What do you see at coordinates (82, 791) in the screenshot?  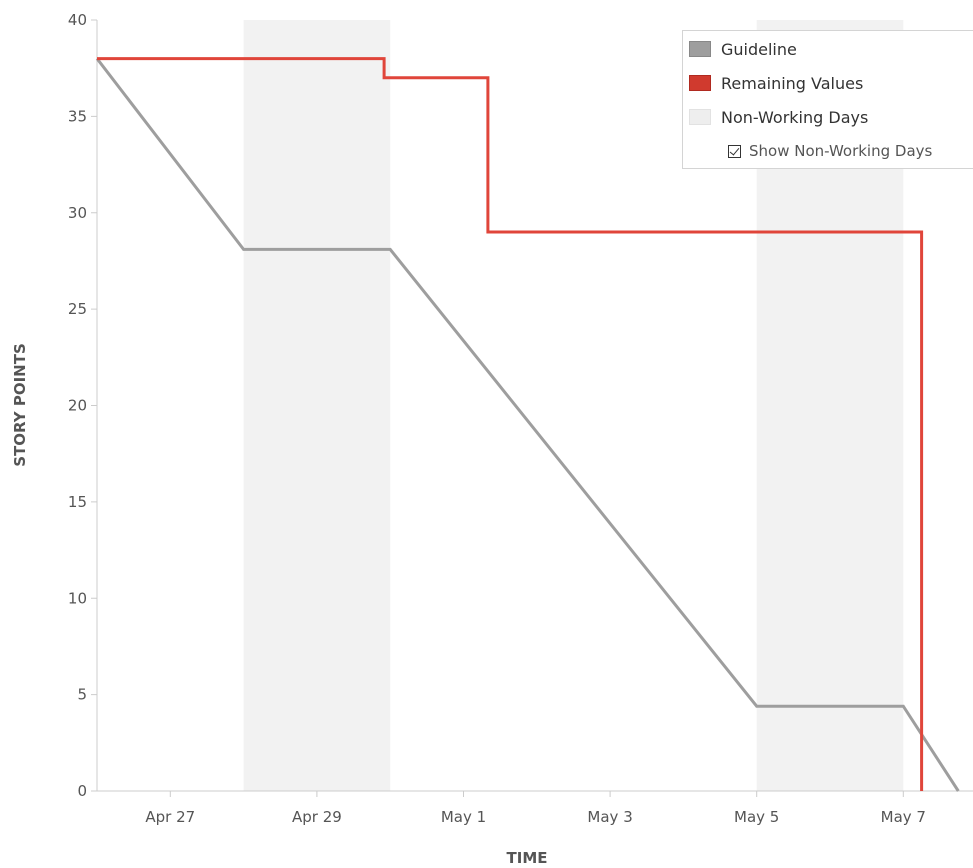 I see `y-tick-label: 0` at bounding box center [82, 791].